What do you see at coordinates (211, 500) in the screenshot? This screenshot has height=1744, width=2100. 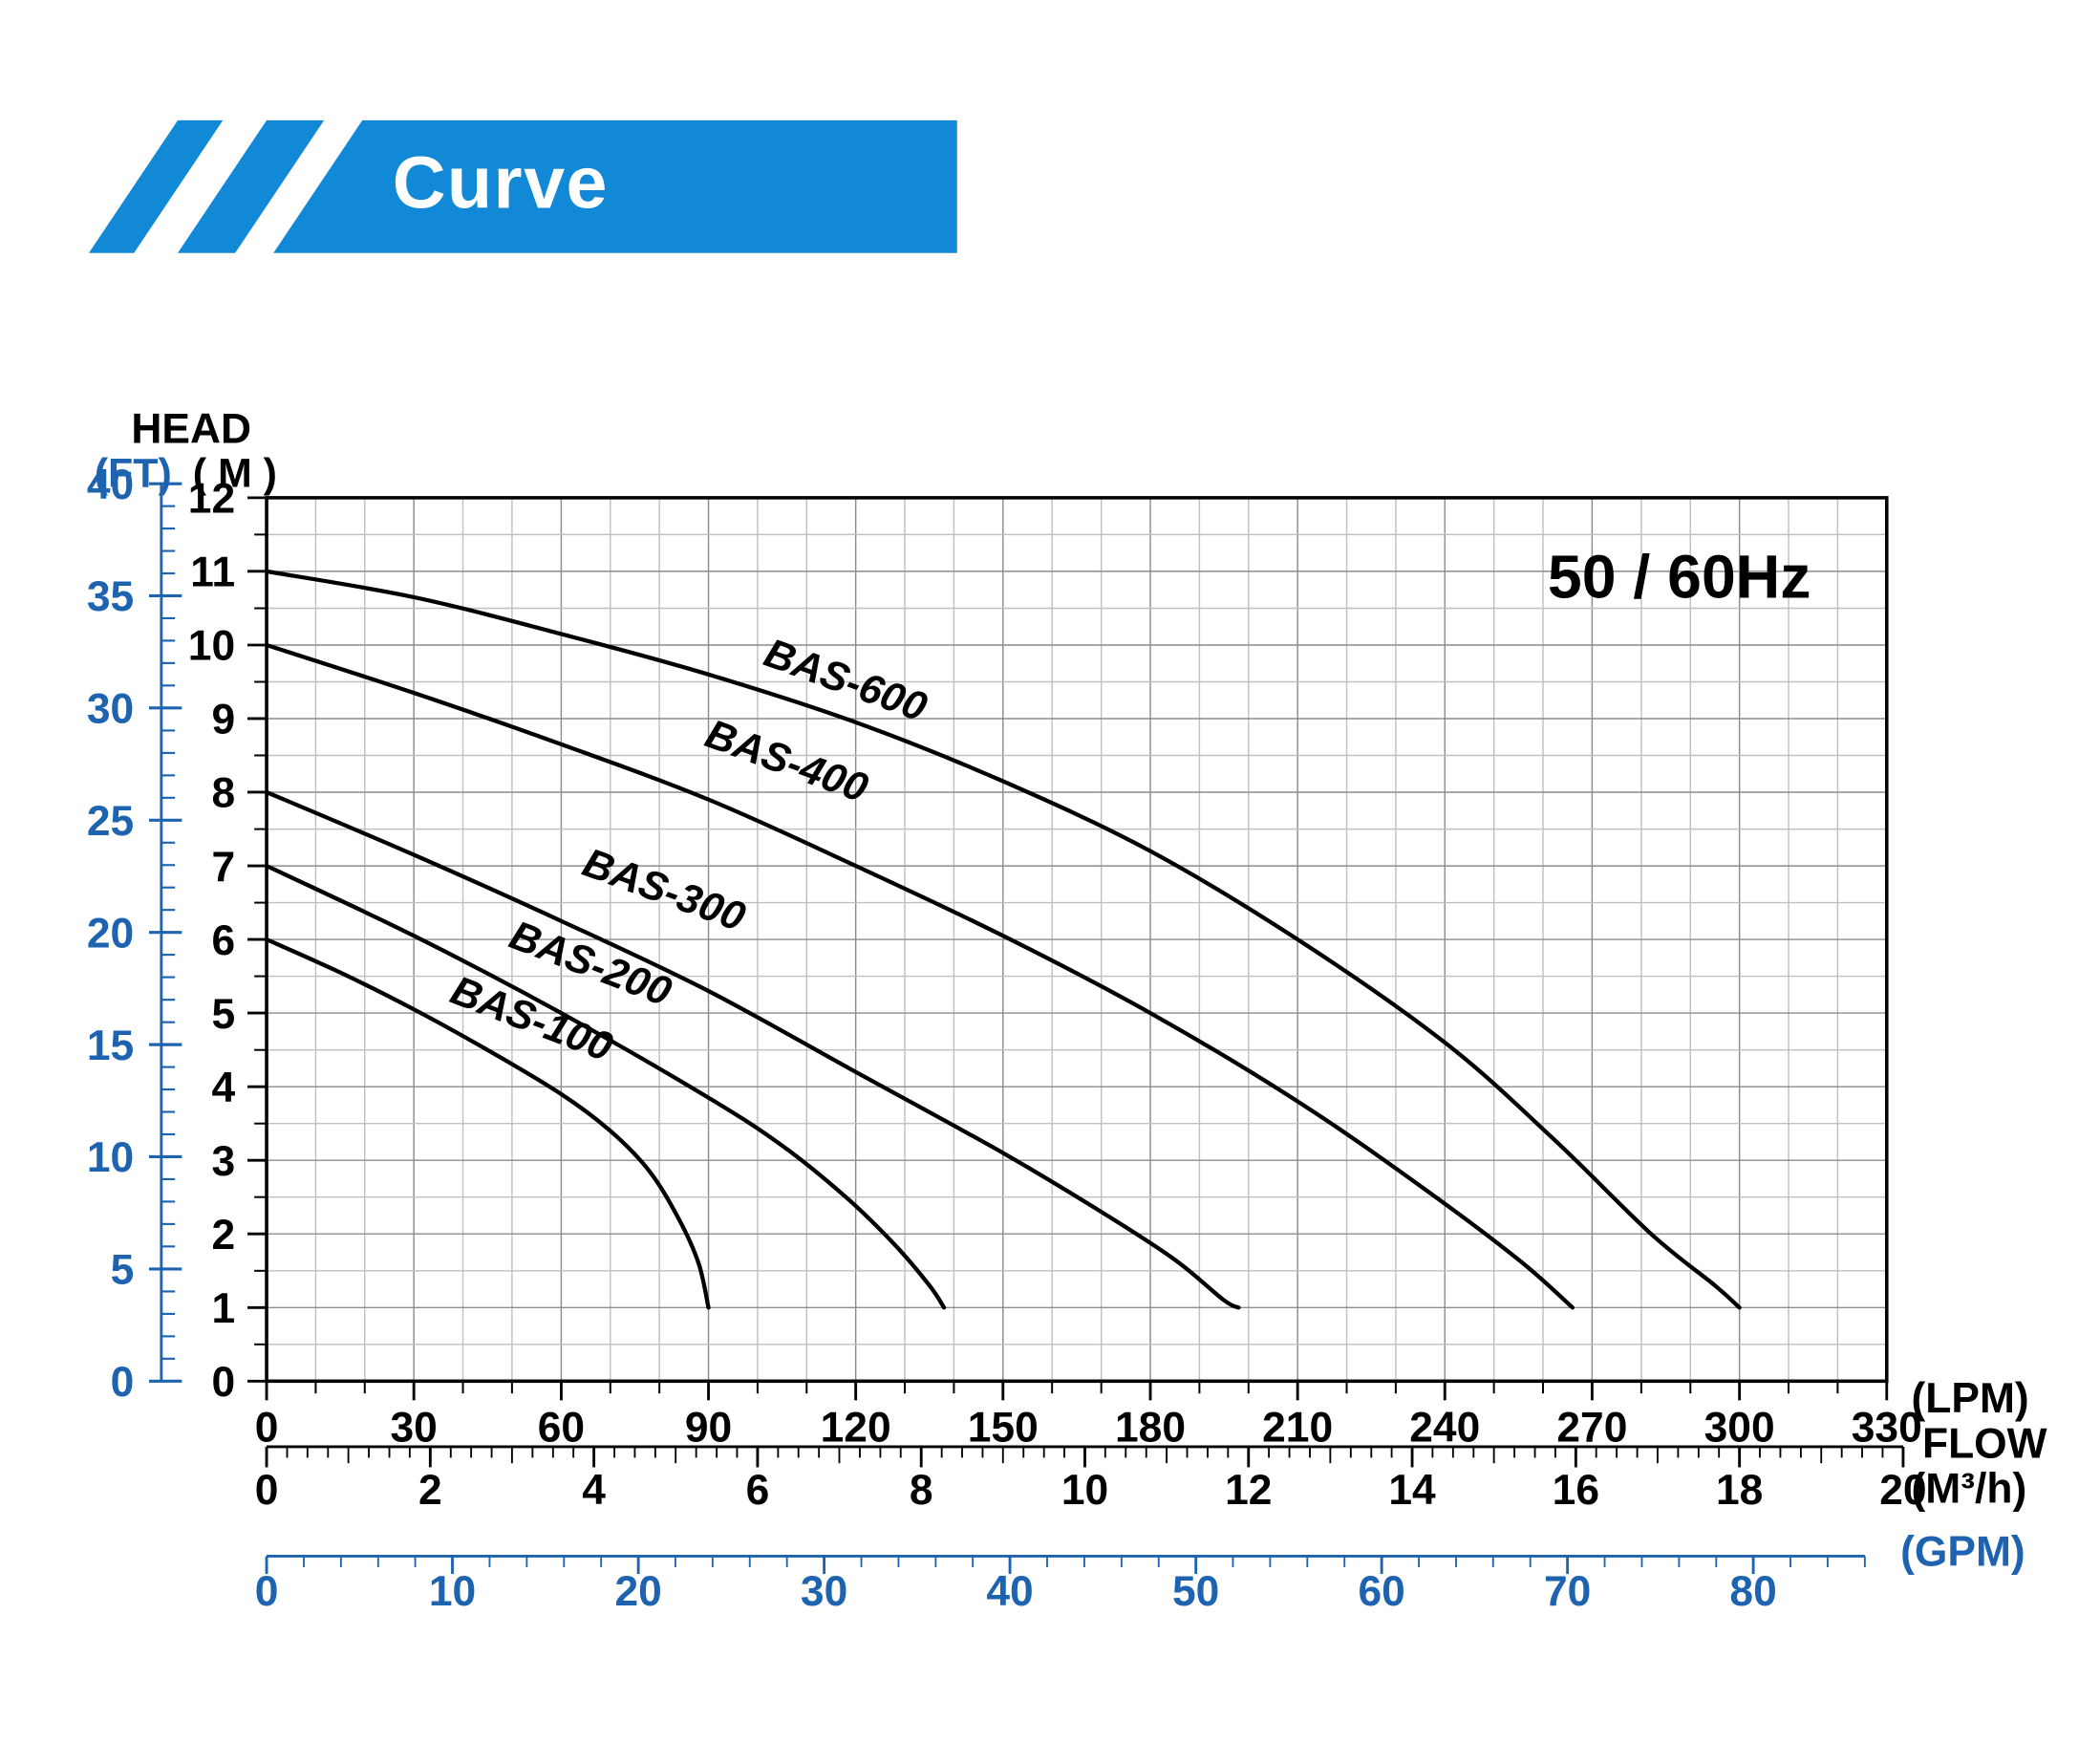 I see `m-tick-12: 12` at bounding box center [211, 500].